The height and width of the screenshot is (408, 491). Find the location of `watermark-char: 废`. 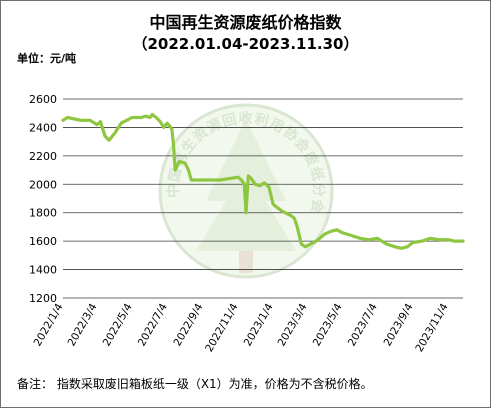

watermark-char: 废 is located at coordinates (310, 159).